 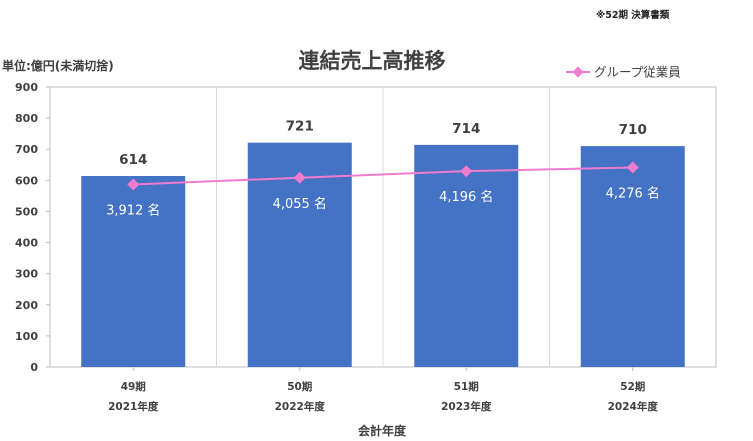 I want to click on chart-title: 連結売上高推移, so click(x=372, y=61).